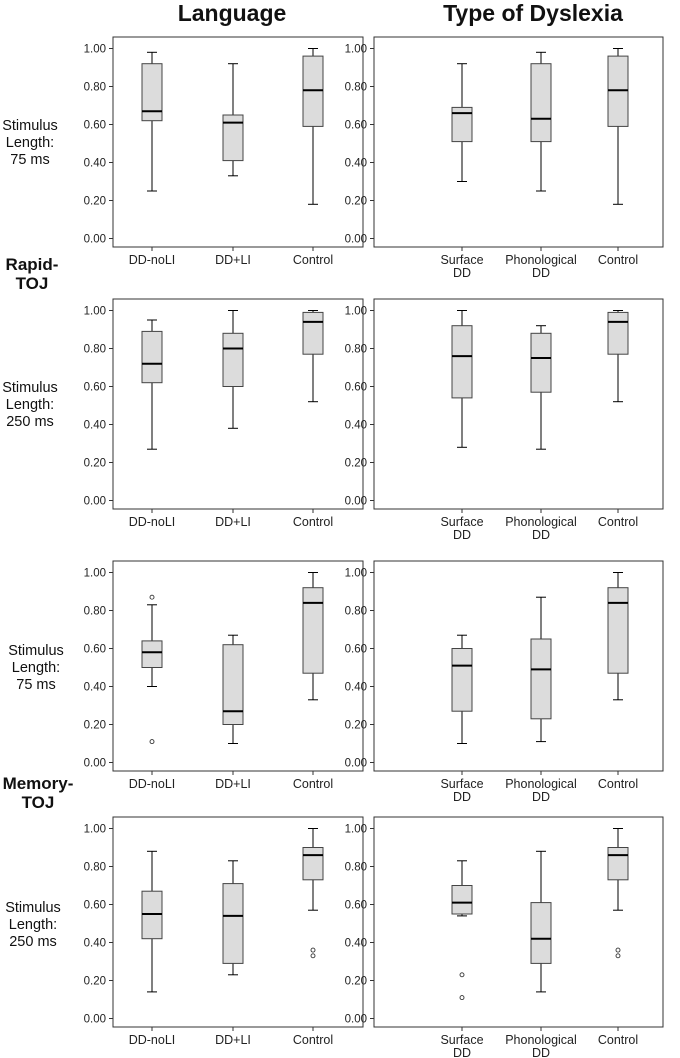  I want to click on row-label-1: Stimulus Length: 75 ms, so click(30, 143).